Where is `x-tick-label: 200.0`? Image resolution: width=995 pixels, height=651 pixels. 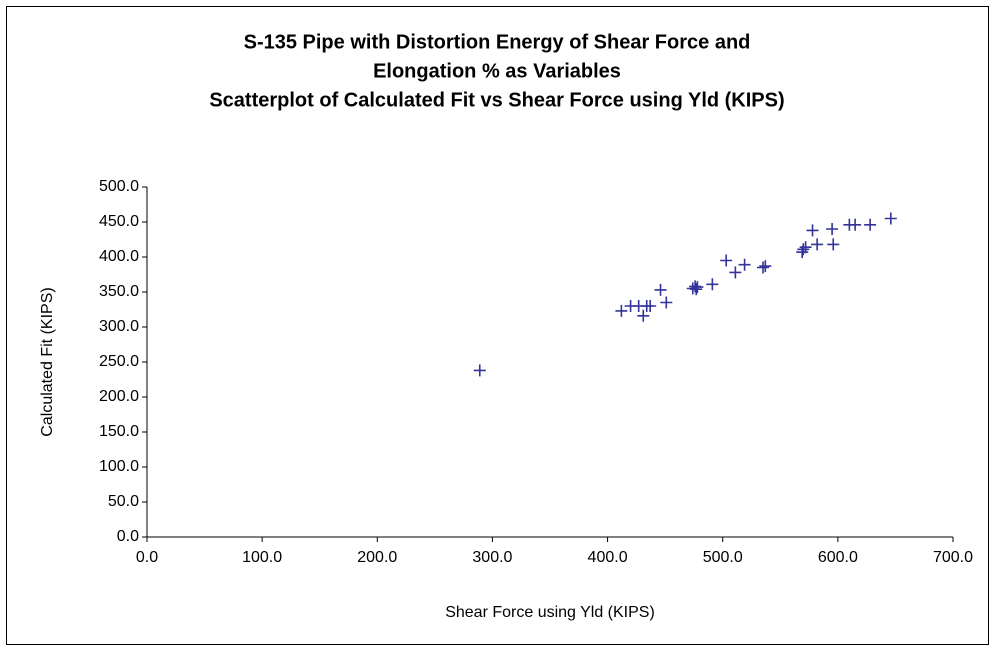
x-tick-label: 200.0 is located at coordinates (377, 557).